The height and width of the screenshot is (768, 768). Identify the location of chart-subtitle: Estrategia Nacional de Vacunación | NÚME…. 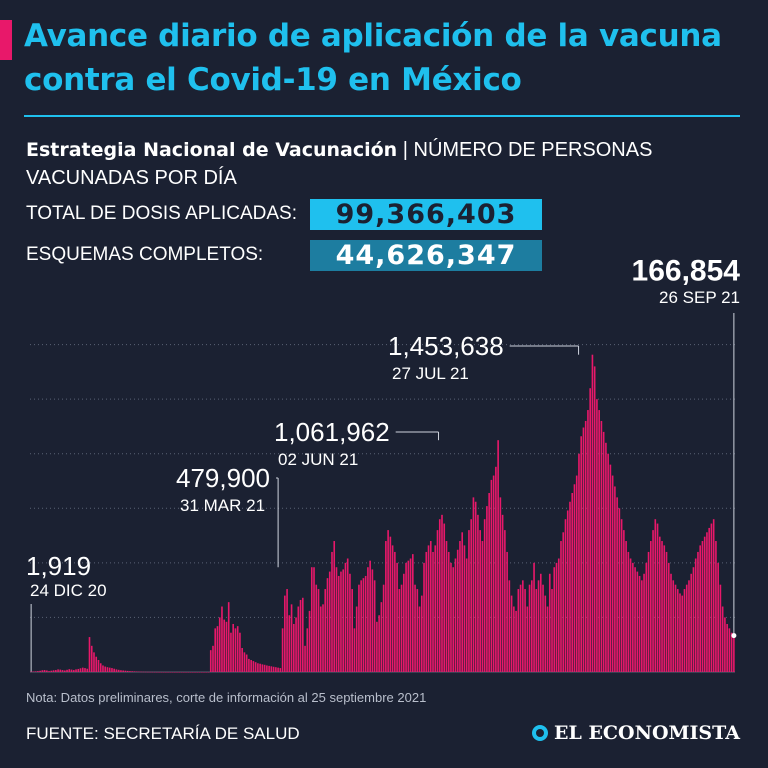
(386, 164).